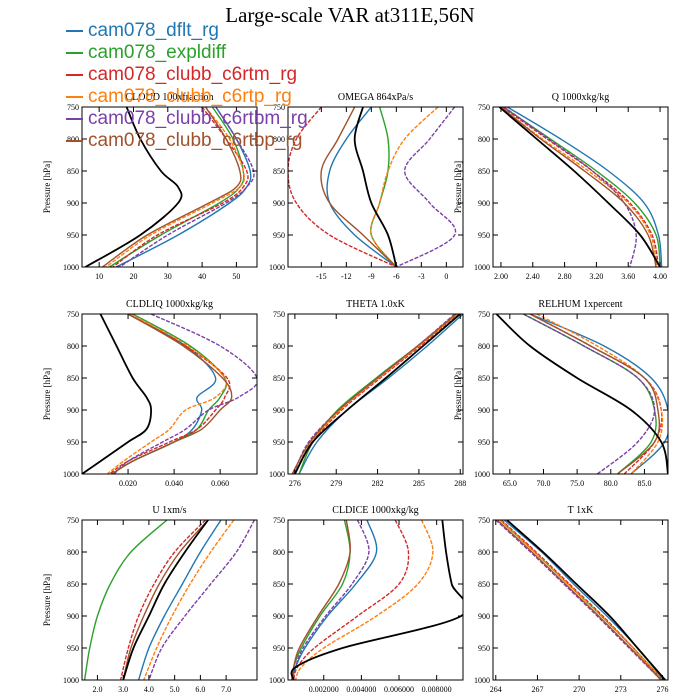 This screenshot has width=700, height=700. Describe the element at coordinates (346, 276) in the screenshot. I see `x-tick-label: -12` at that location.